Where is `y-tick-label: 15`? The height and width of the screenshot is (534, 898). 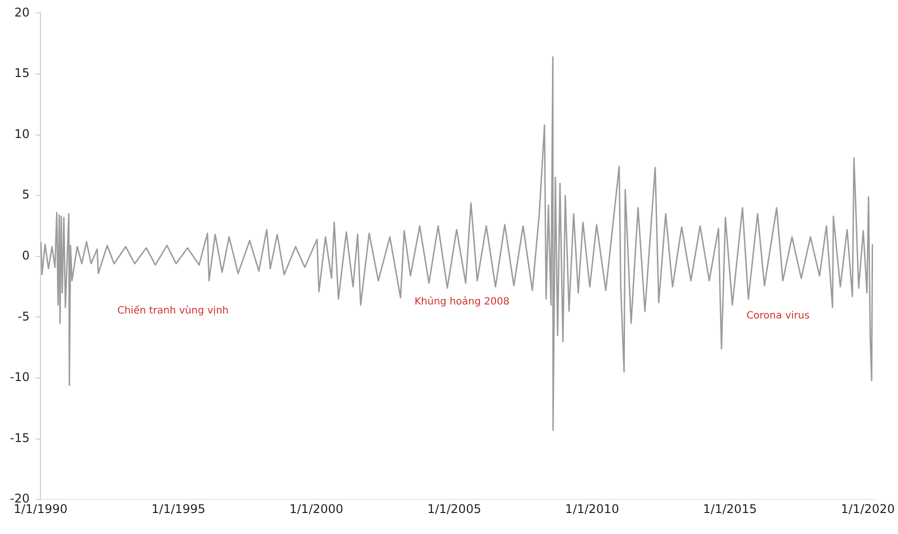 y-tick-label: 15 is located at coordinates (22, 73).